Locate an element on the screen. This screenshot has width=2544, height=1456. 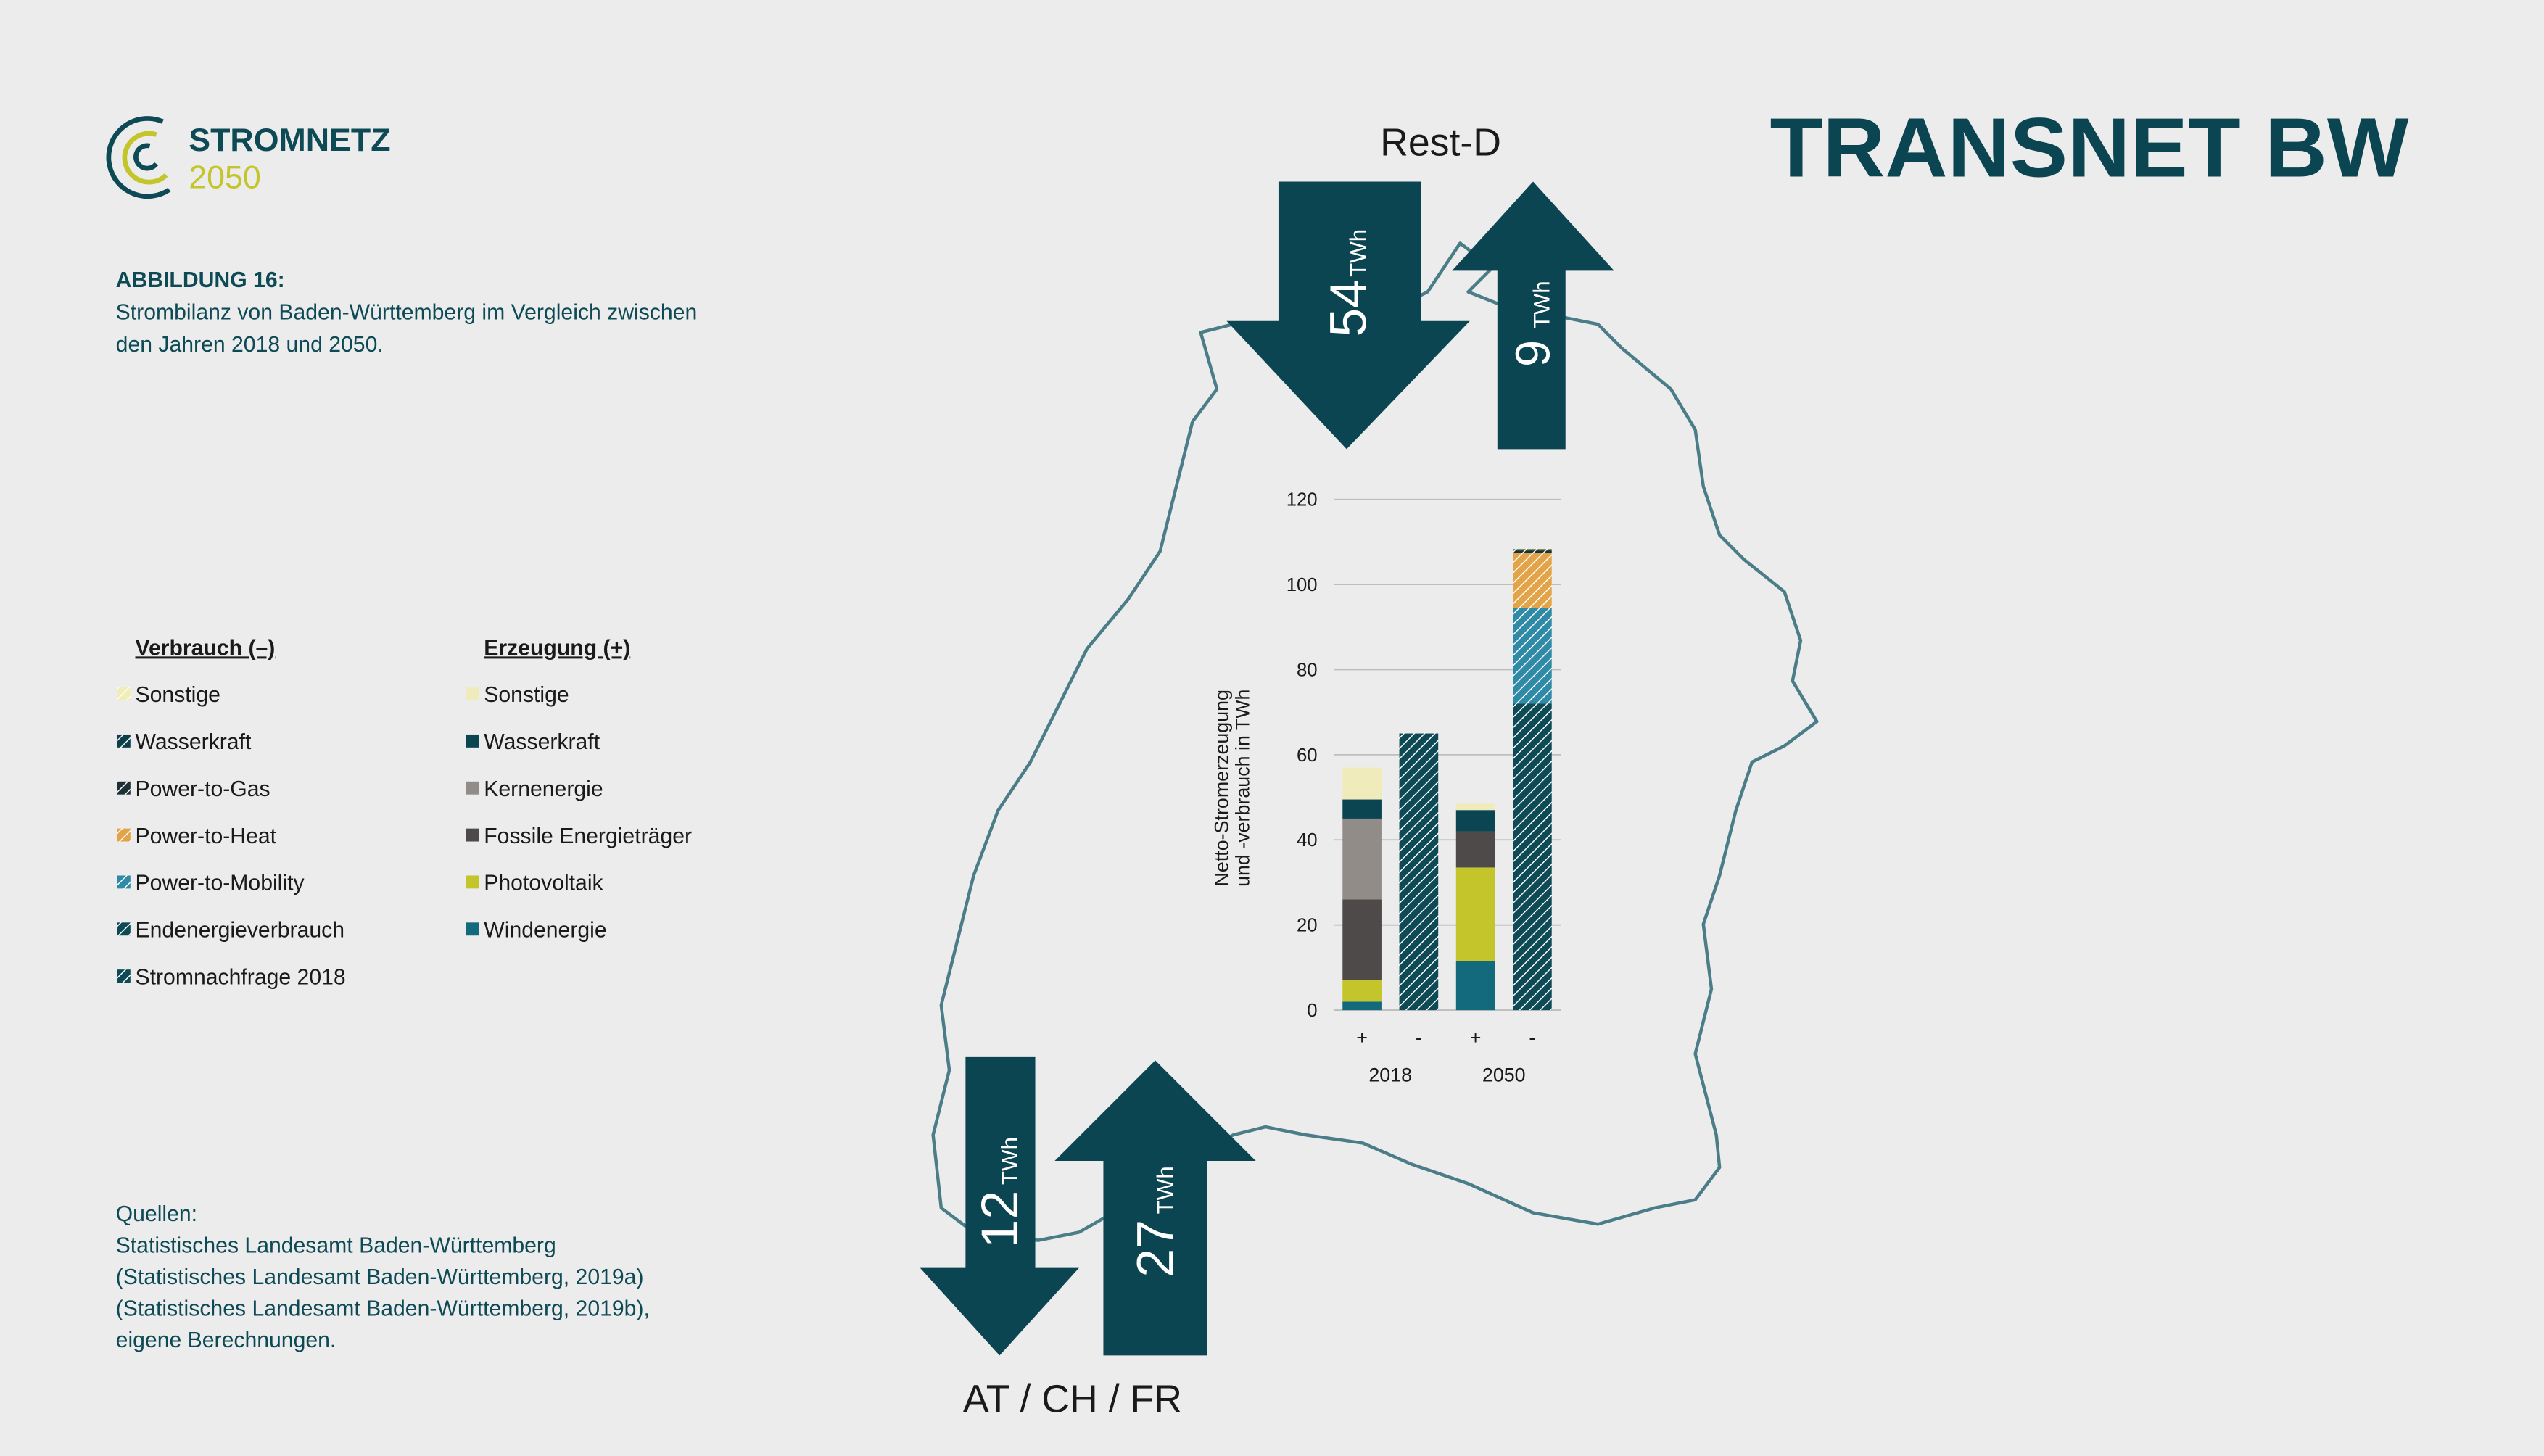
legend-label: Power-to-Mobility is located at coordinates (220, 883).